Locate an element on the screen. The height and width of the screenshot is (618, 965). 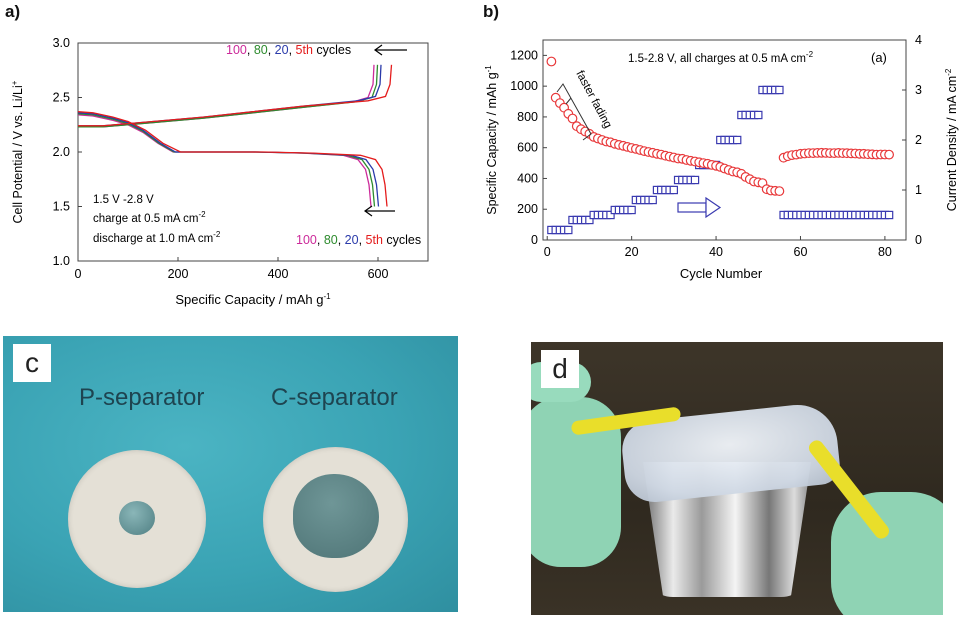
y-tick-label-right-b: 3 is located at coordinates (918, 90).